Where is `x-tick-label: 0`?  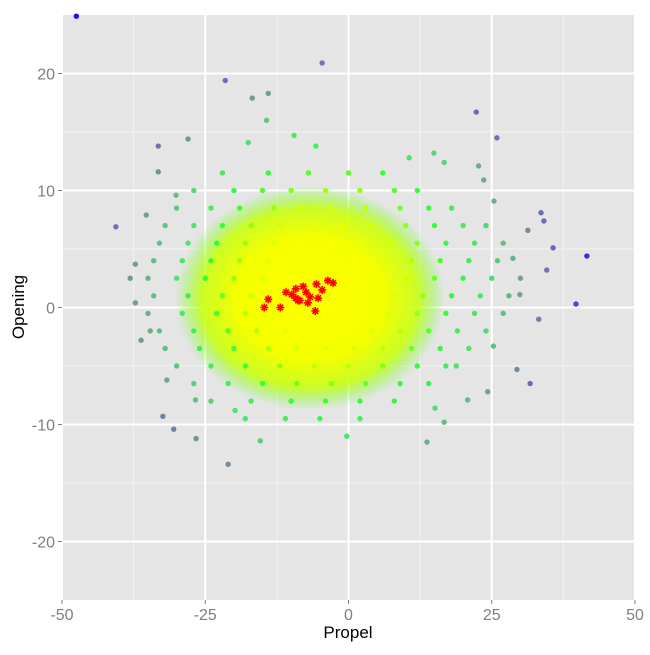 x-tick-label: 0 is located at coordinates (348, 615).